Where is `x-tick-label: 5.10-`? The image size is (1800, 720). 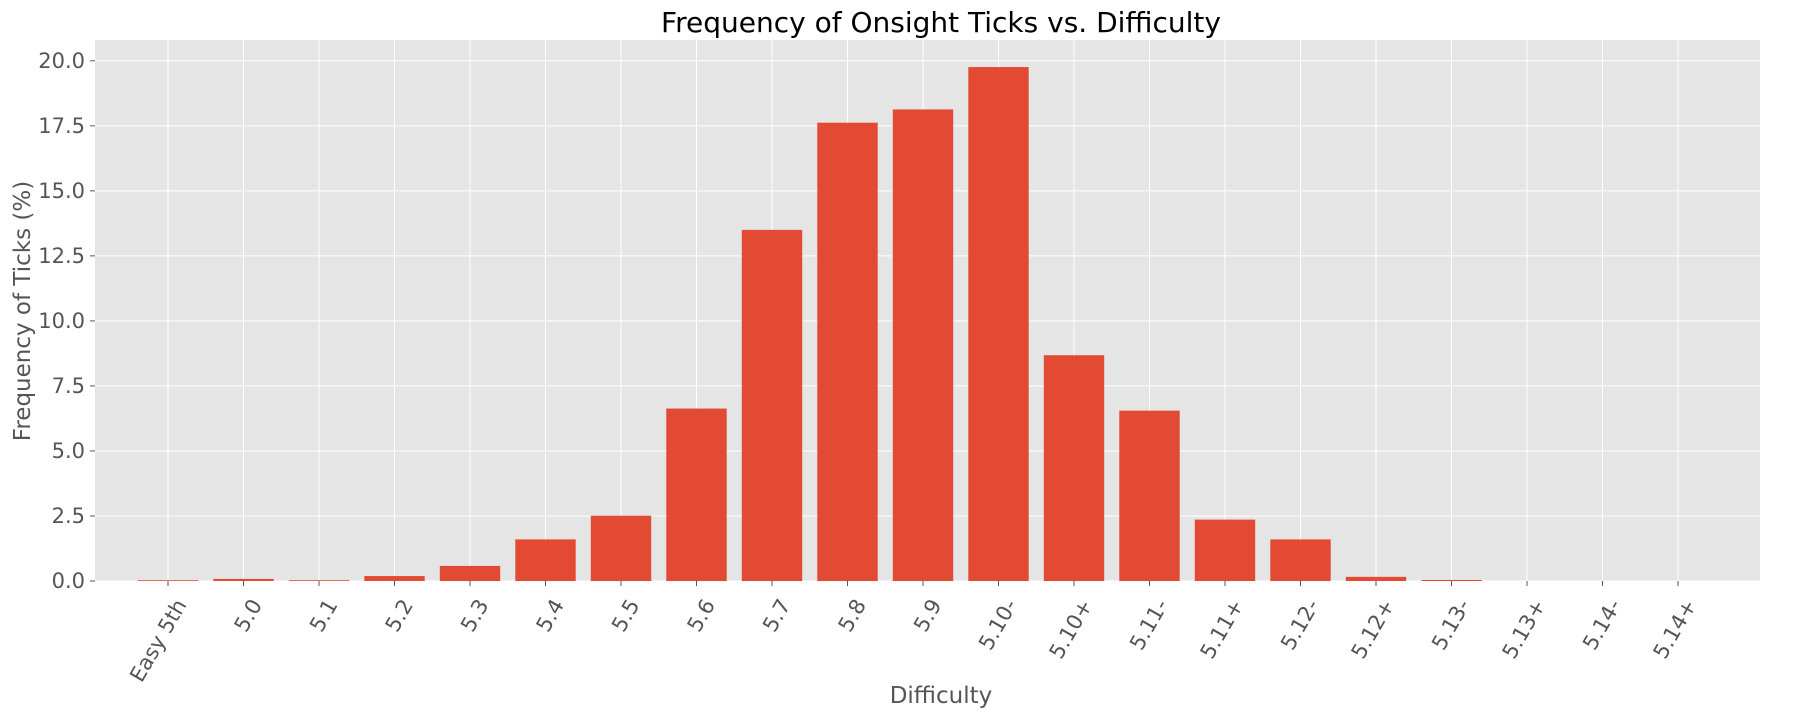 x-tick-label: 5.10- is located at coordinates (998, 624).